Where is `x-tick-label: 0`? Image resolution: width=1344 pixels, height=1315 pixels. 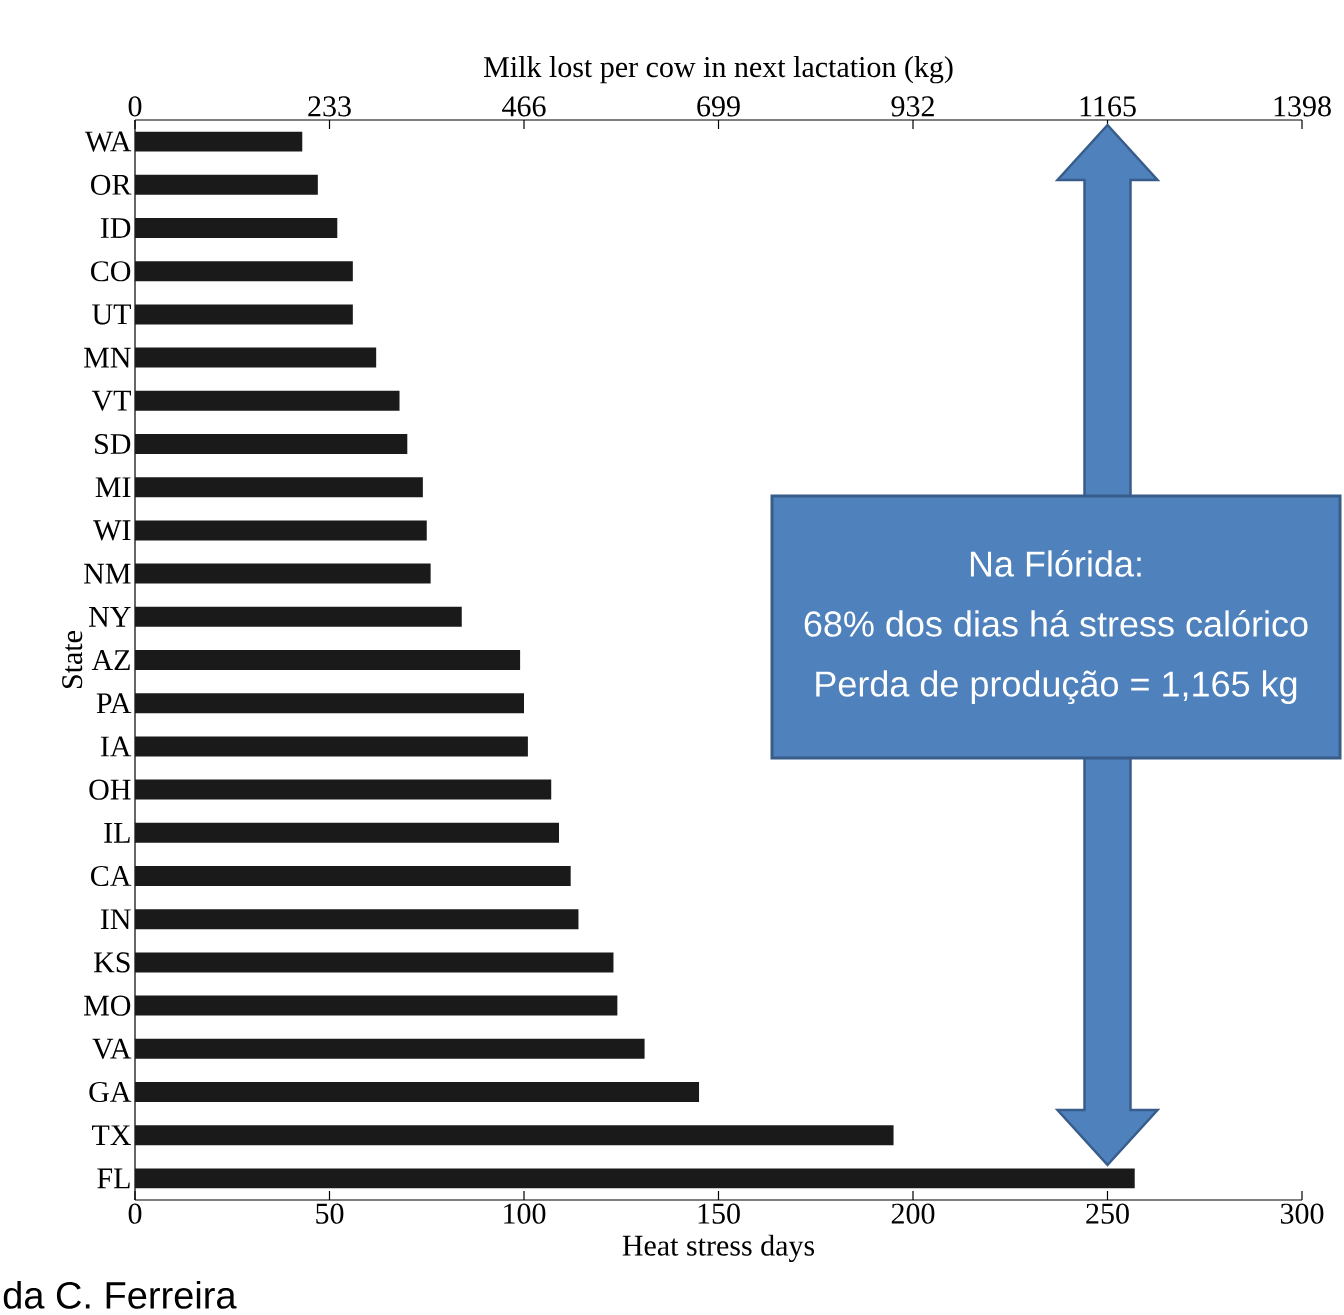 x-tick-label: 0 is located at coordinates (135, 1213).